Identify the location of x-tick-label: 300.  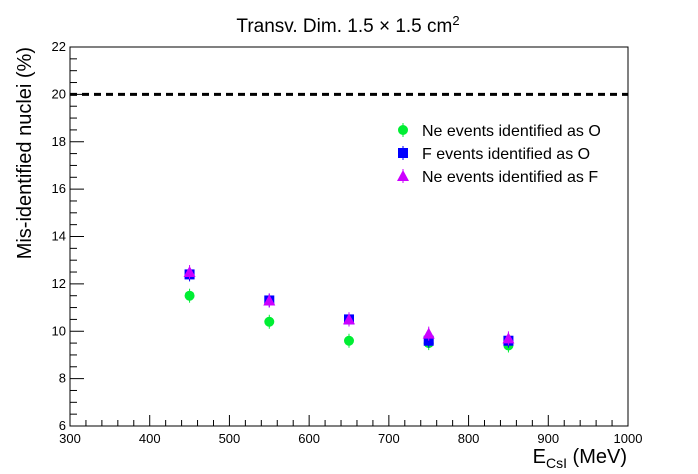
(70, 438).